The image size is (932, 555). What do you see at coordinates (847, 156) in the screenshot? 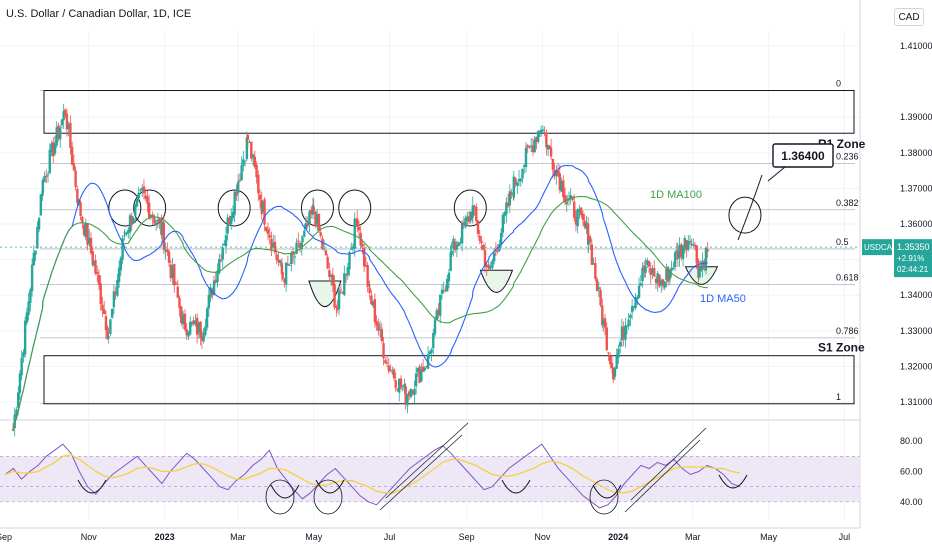
I see `fib-label: 0.236` at bounding box center [847, 156].